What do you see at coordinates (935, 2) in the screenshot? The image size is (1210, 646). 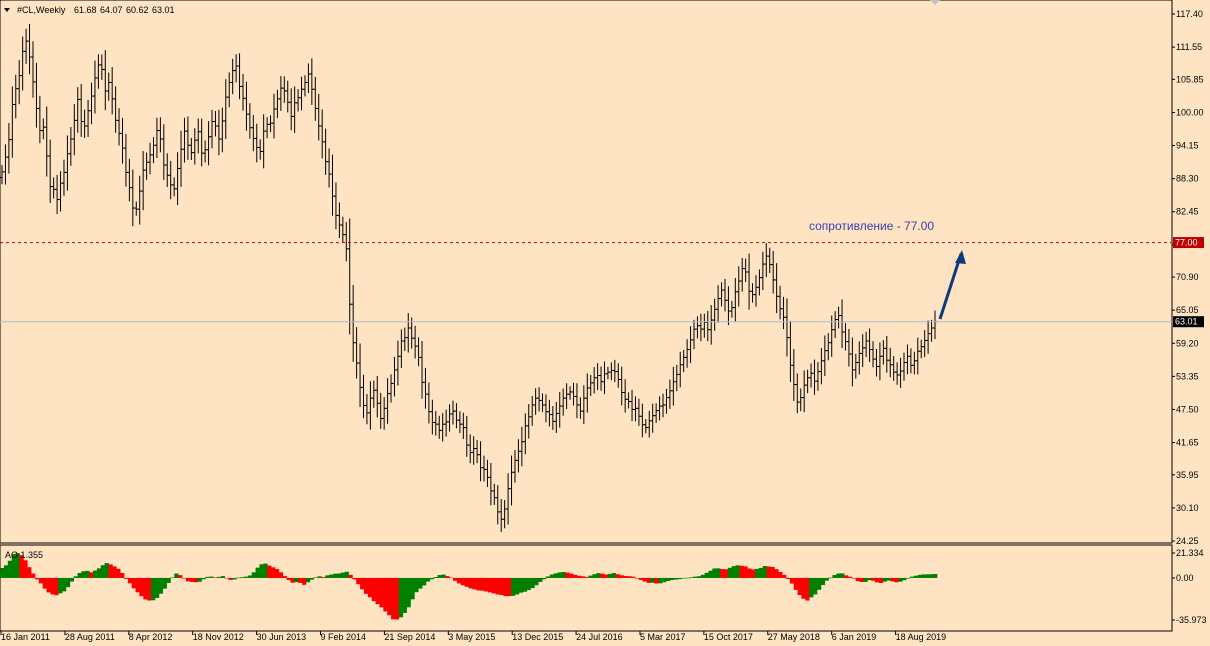 I see `shift-marker-icon` at bounding box center [935, 2].